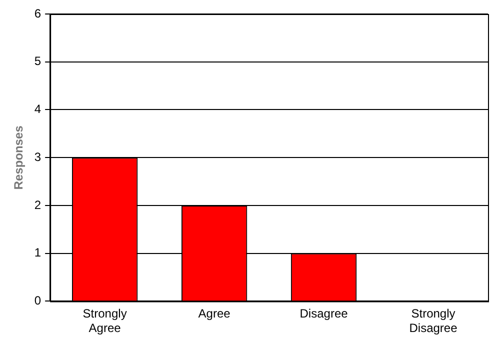 Image resolution: width=498 pixels, height=350 pixels. What do you see at coordinates (433, 321) in the screenshot?
I see `x-tick-label: Strongly Disagree` at bounding box center [433, 321].